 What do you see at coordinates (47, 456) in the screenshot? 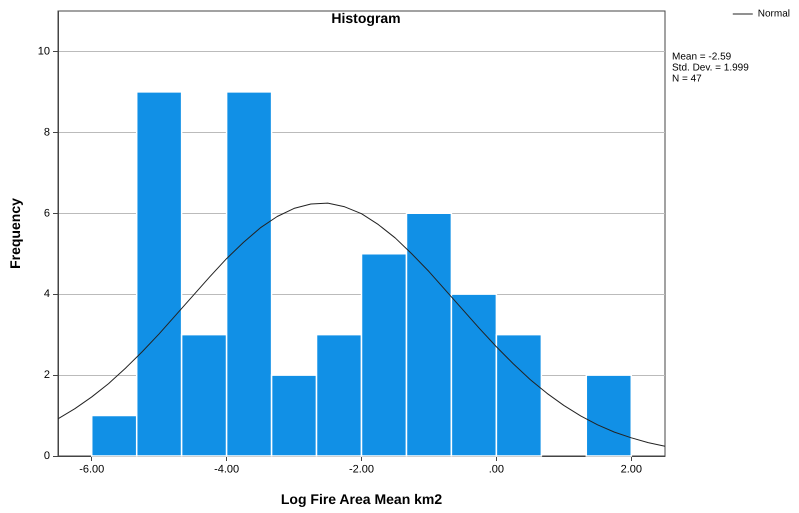
I see `y-tick-label: 0` at bounding box center [47, 456].